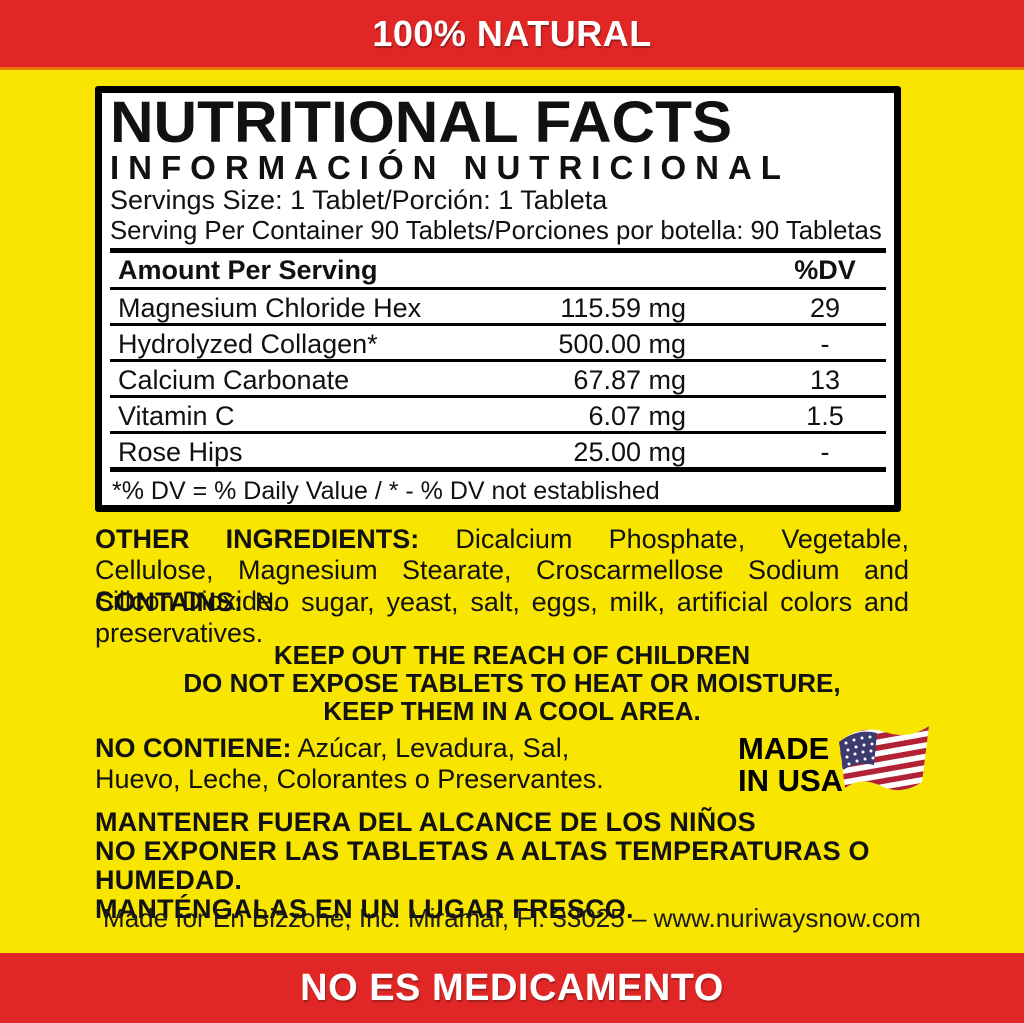  I want to click on warning-line: KEEP OUT THE REACH OF CHILDREN, so click(512, 655).